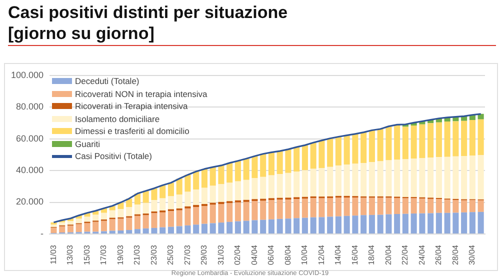  Describe the element at coordinates (148, 12) in the screenshot. I see `chart-title: Casi positivi distinti per situazione` at that location.